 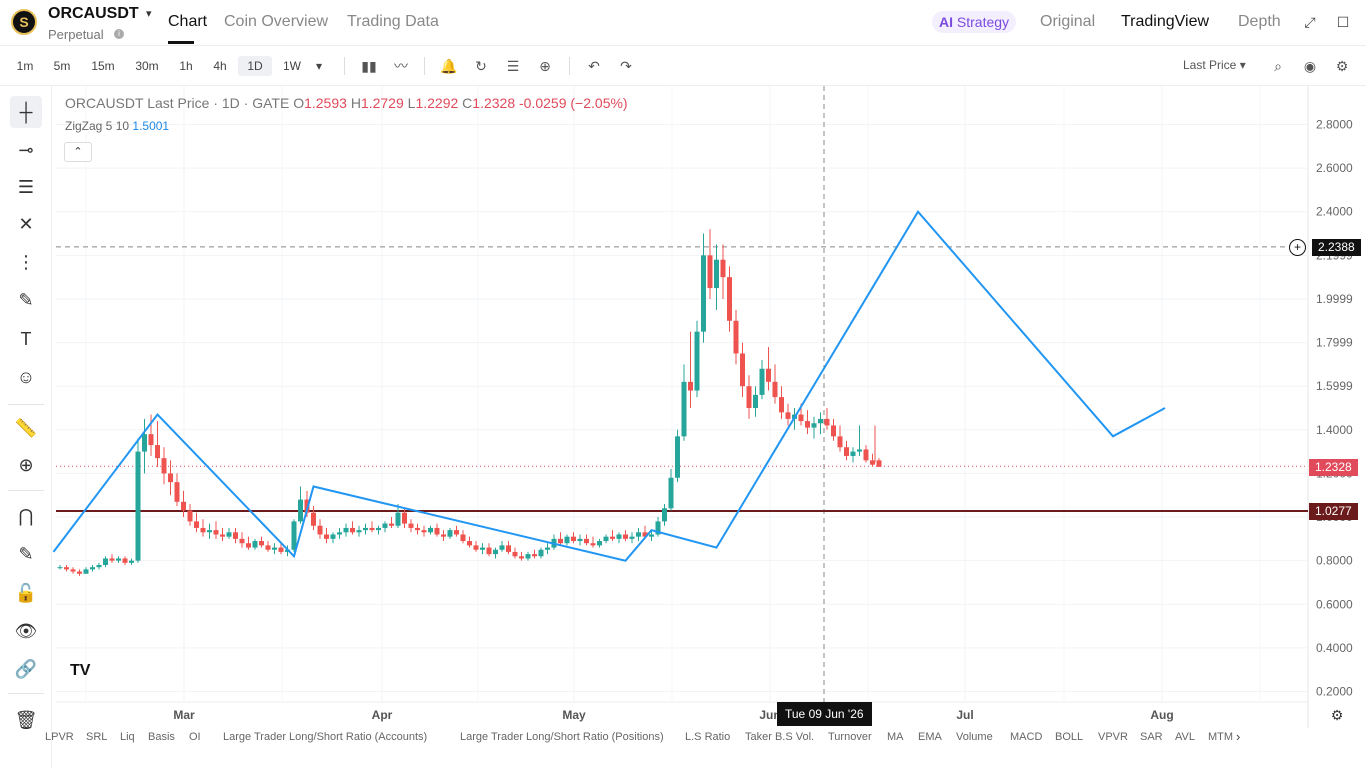 I want to click on view-original: Original, so click(x=1068, y=21).